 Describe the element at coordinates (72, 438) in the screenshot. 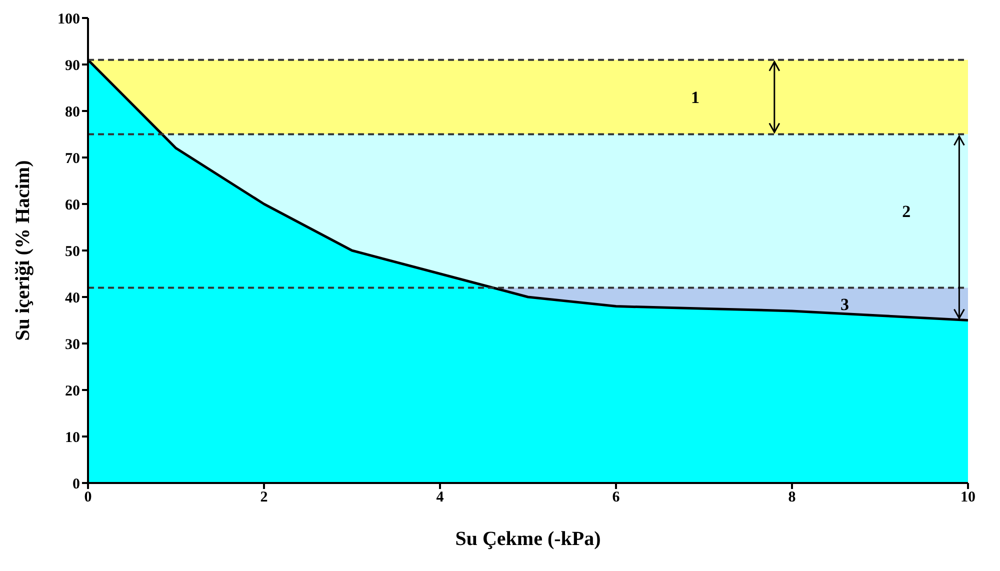

I see `y-tick-label: 10` at that location.